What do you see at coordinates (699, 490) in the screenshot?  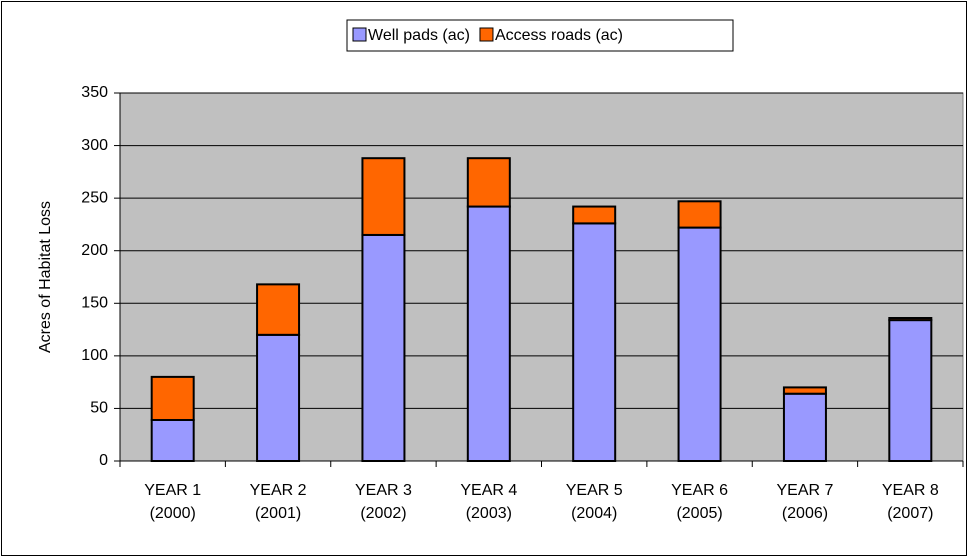 I see `x-tick-label: YEAR 6` at bounding box center [699, 490].